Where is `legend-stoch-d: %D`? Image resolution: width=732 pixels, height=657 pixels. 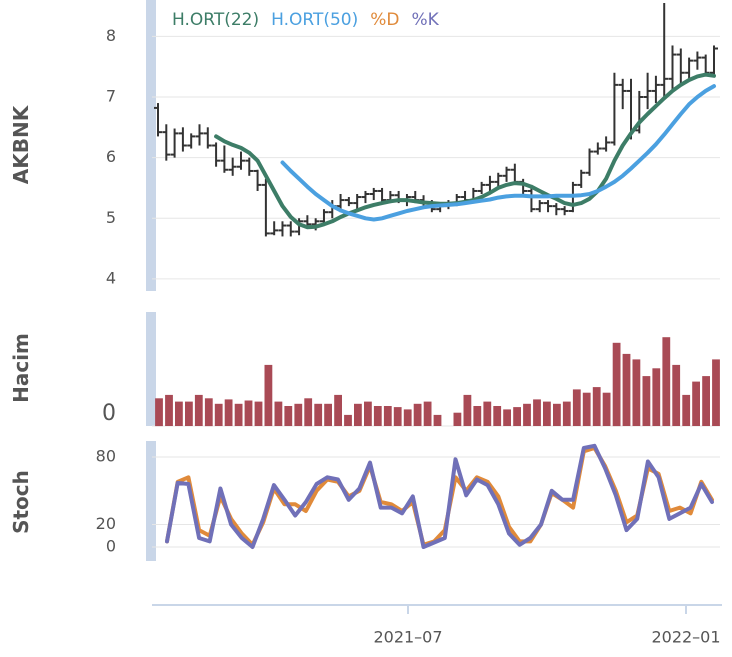
legend-stoch-d: %D is located at coordinates (384, 20).